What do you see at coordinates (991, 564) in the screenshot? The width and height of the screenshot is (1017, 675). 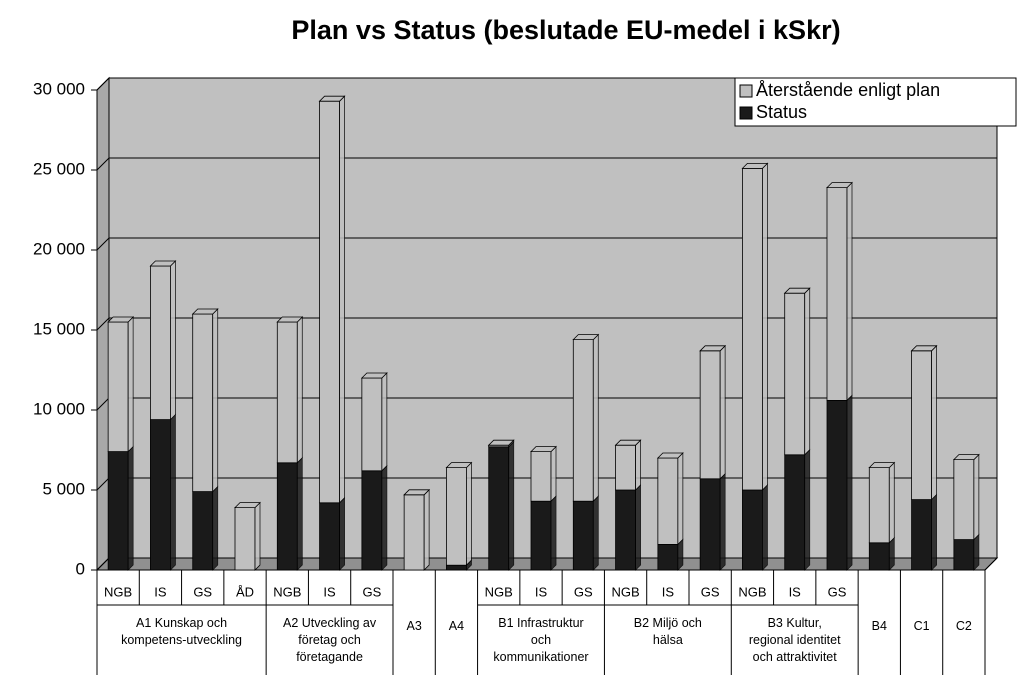 I see `floor-edge` at bounding box center [991, 564].